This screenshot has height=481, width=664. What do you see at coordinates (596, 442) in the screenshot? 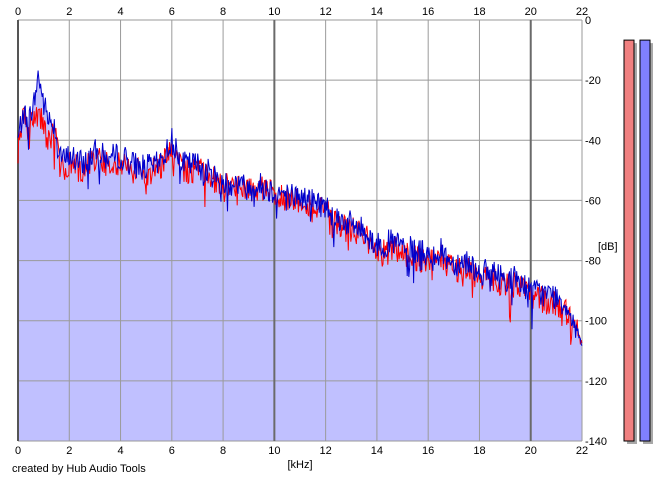
I see `y-tick-label: -140` at bounding box center [596, 442].